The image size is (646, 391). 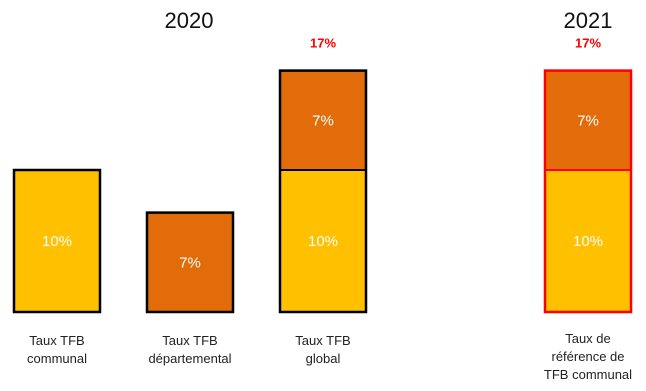 What do you see at coordinates (57, 358) in the screenshot?
I see `category-label: communal` at bounding box center [57, 358].